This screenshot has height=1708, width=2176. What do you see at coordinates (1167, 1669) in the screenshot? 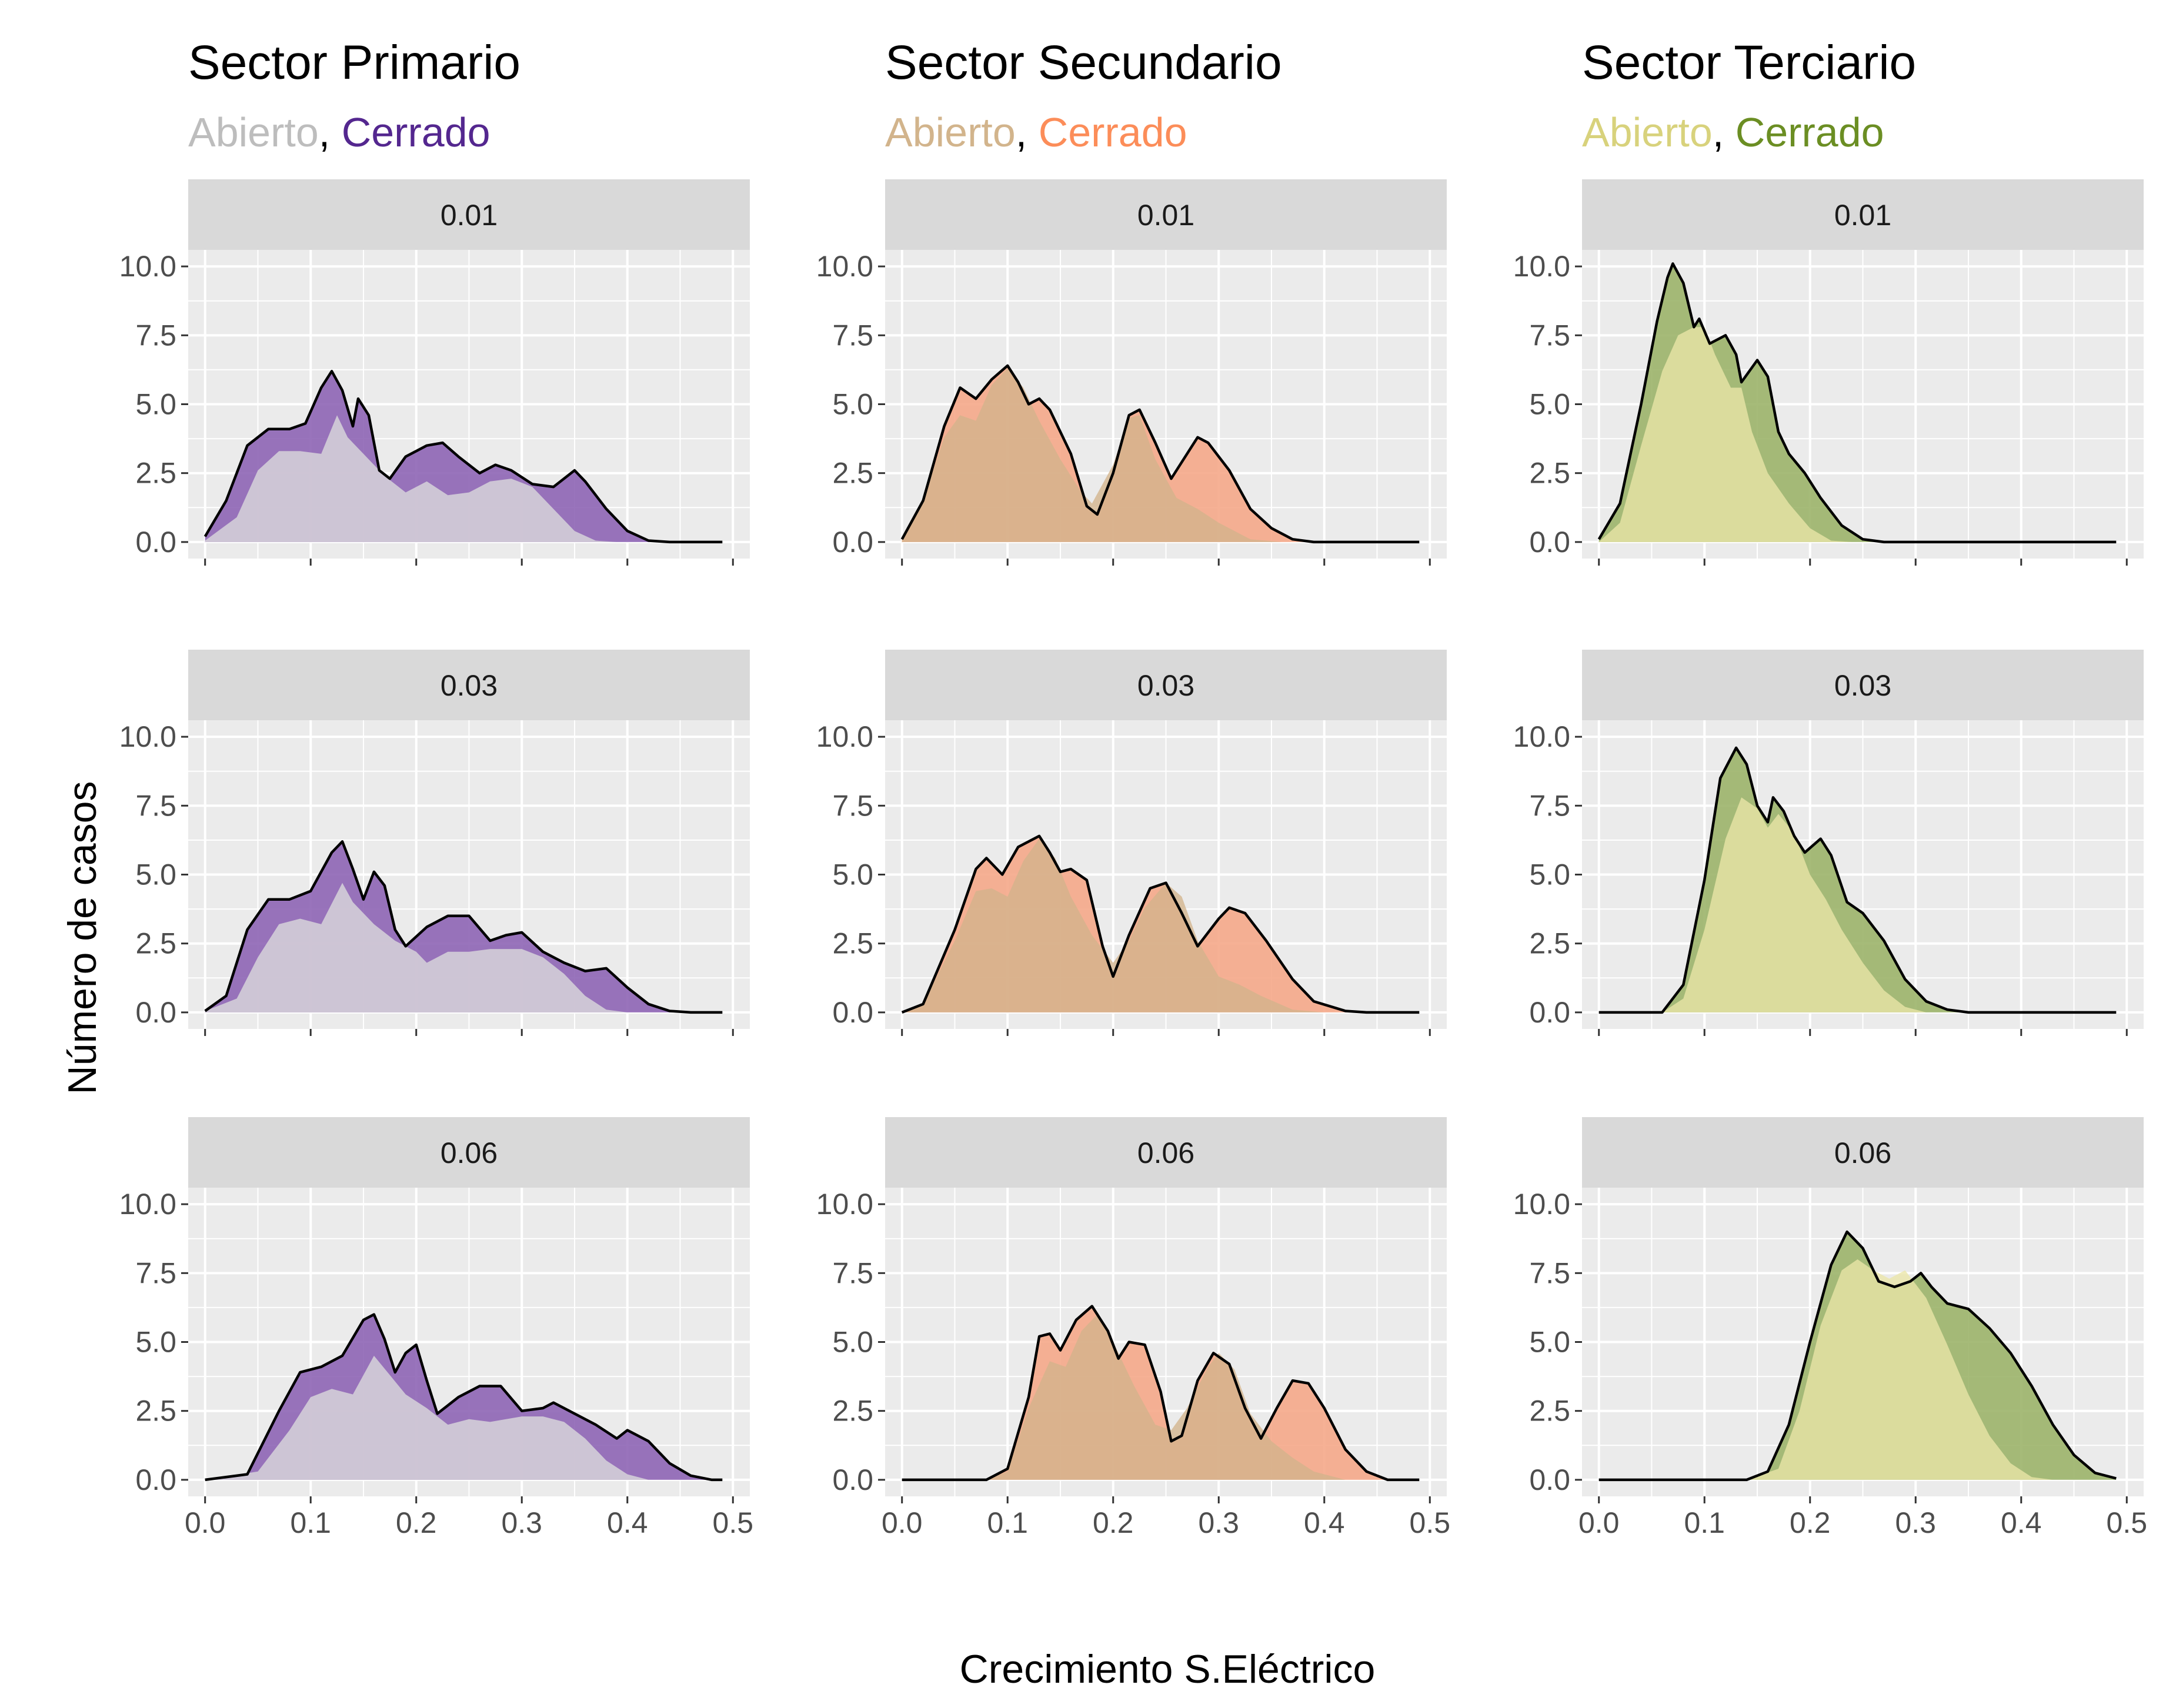
I see `x-axis-label: Crecimiento S.Eléctrico` at bounding box center [1167, 1669].